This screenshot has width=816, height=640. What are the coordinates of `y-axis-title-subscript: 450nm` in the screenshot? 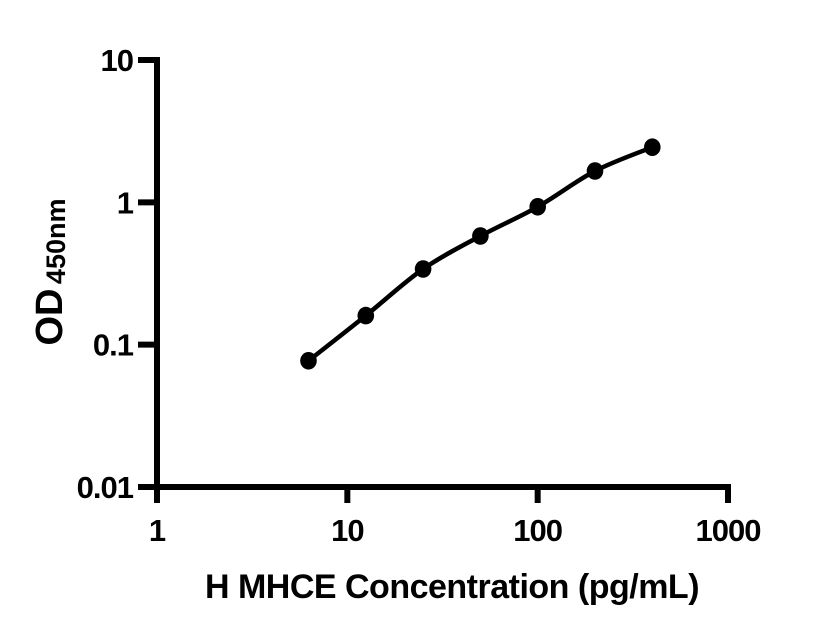 It's located at (56, 241).